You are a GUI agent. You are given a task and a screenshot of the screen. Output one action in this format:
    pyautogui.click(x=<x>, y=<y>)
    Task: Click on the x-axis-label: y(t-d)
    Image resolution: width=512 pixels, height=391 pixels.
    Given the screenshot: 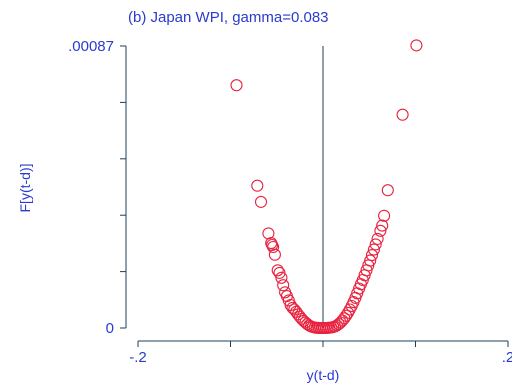 What is the action you would take?
    pyautogui.click(x=323, y=375)
    